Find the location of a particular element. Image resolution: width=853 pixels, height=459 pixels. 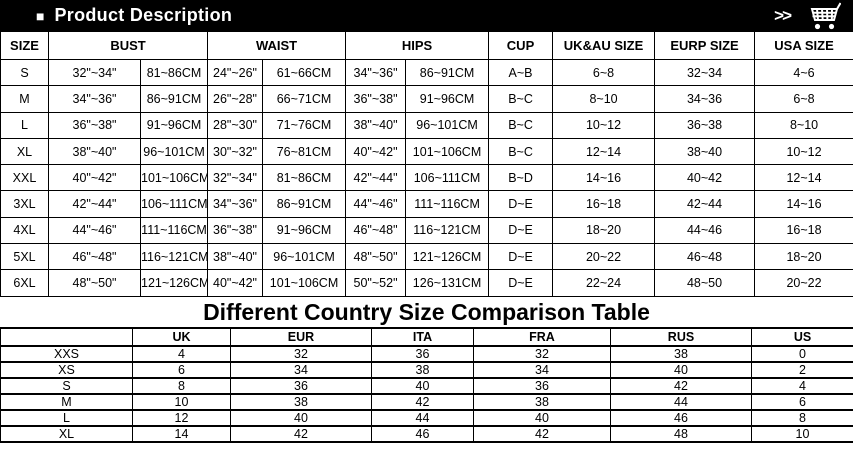

row-size-label: 4XL is located at coordinates (24, 230).